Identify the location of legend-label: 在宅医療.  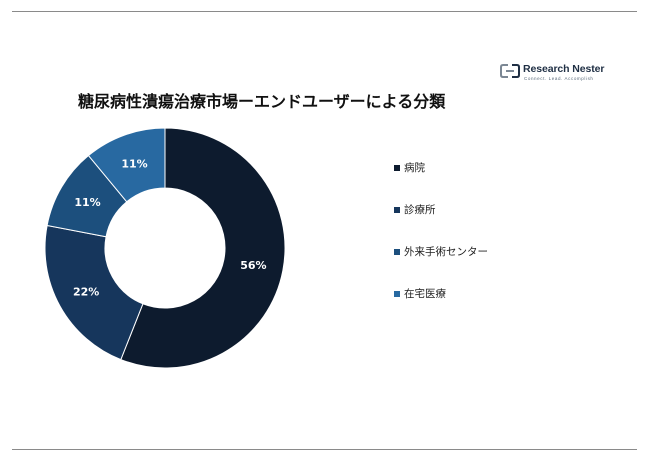
(425, 294).